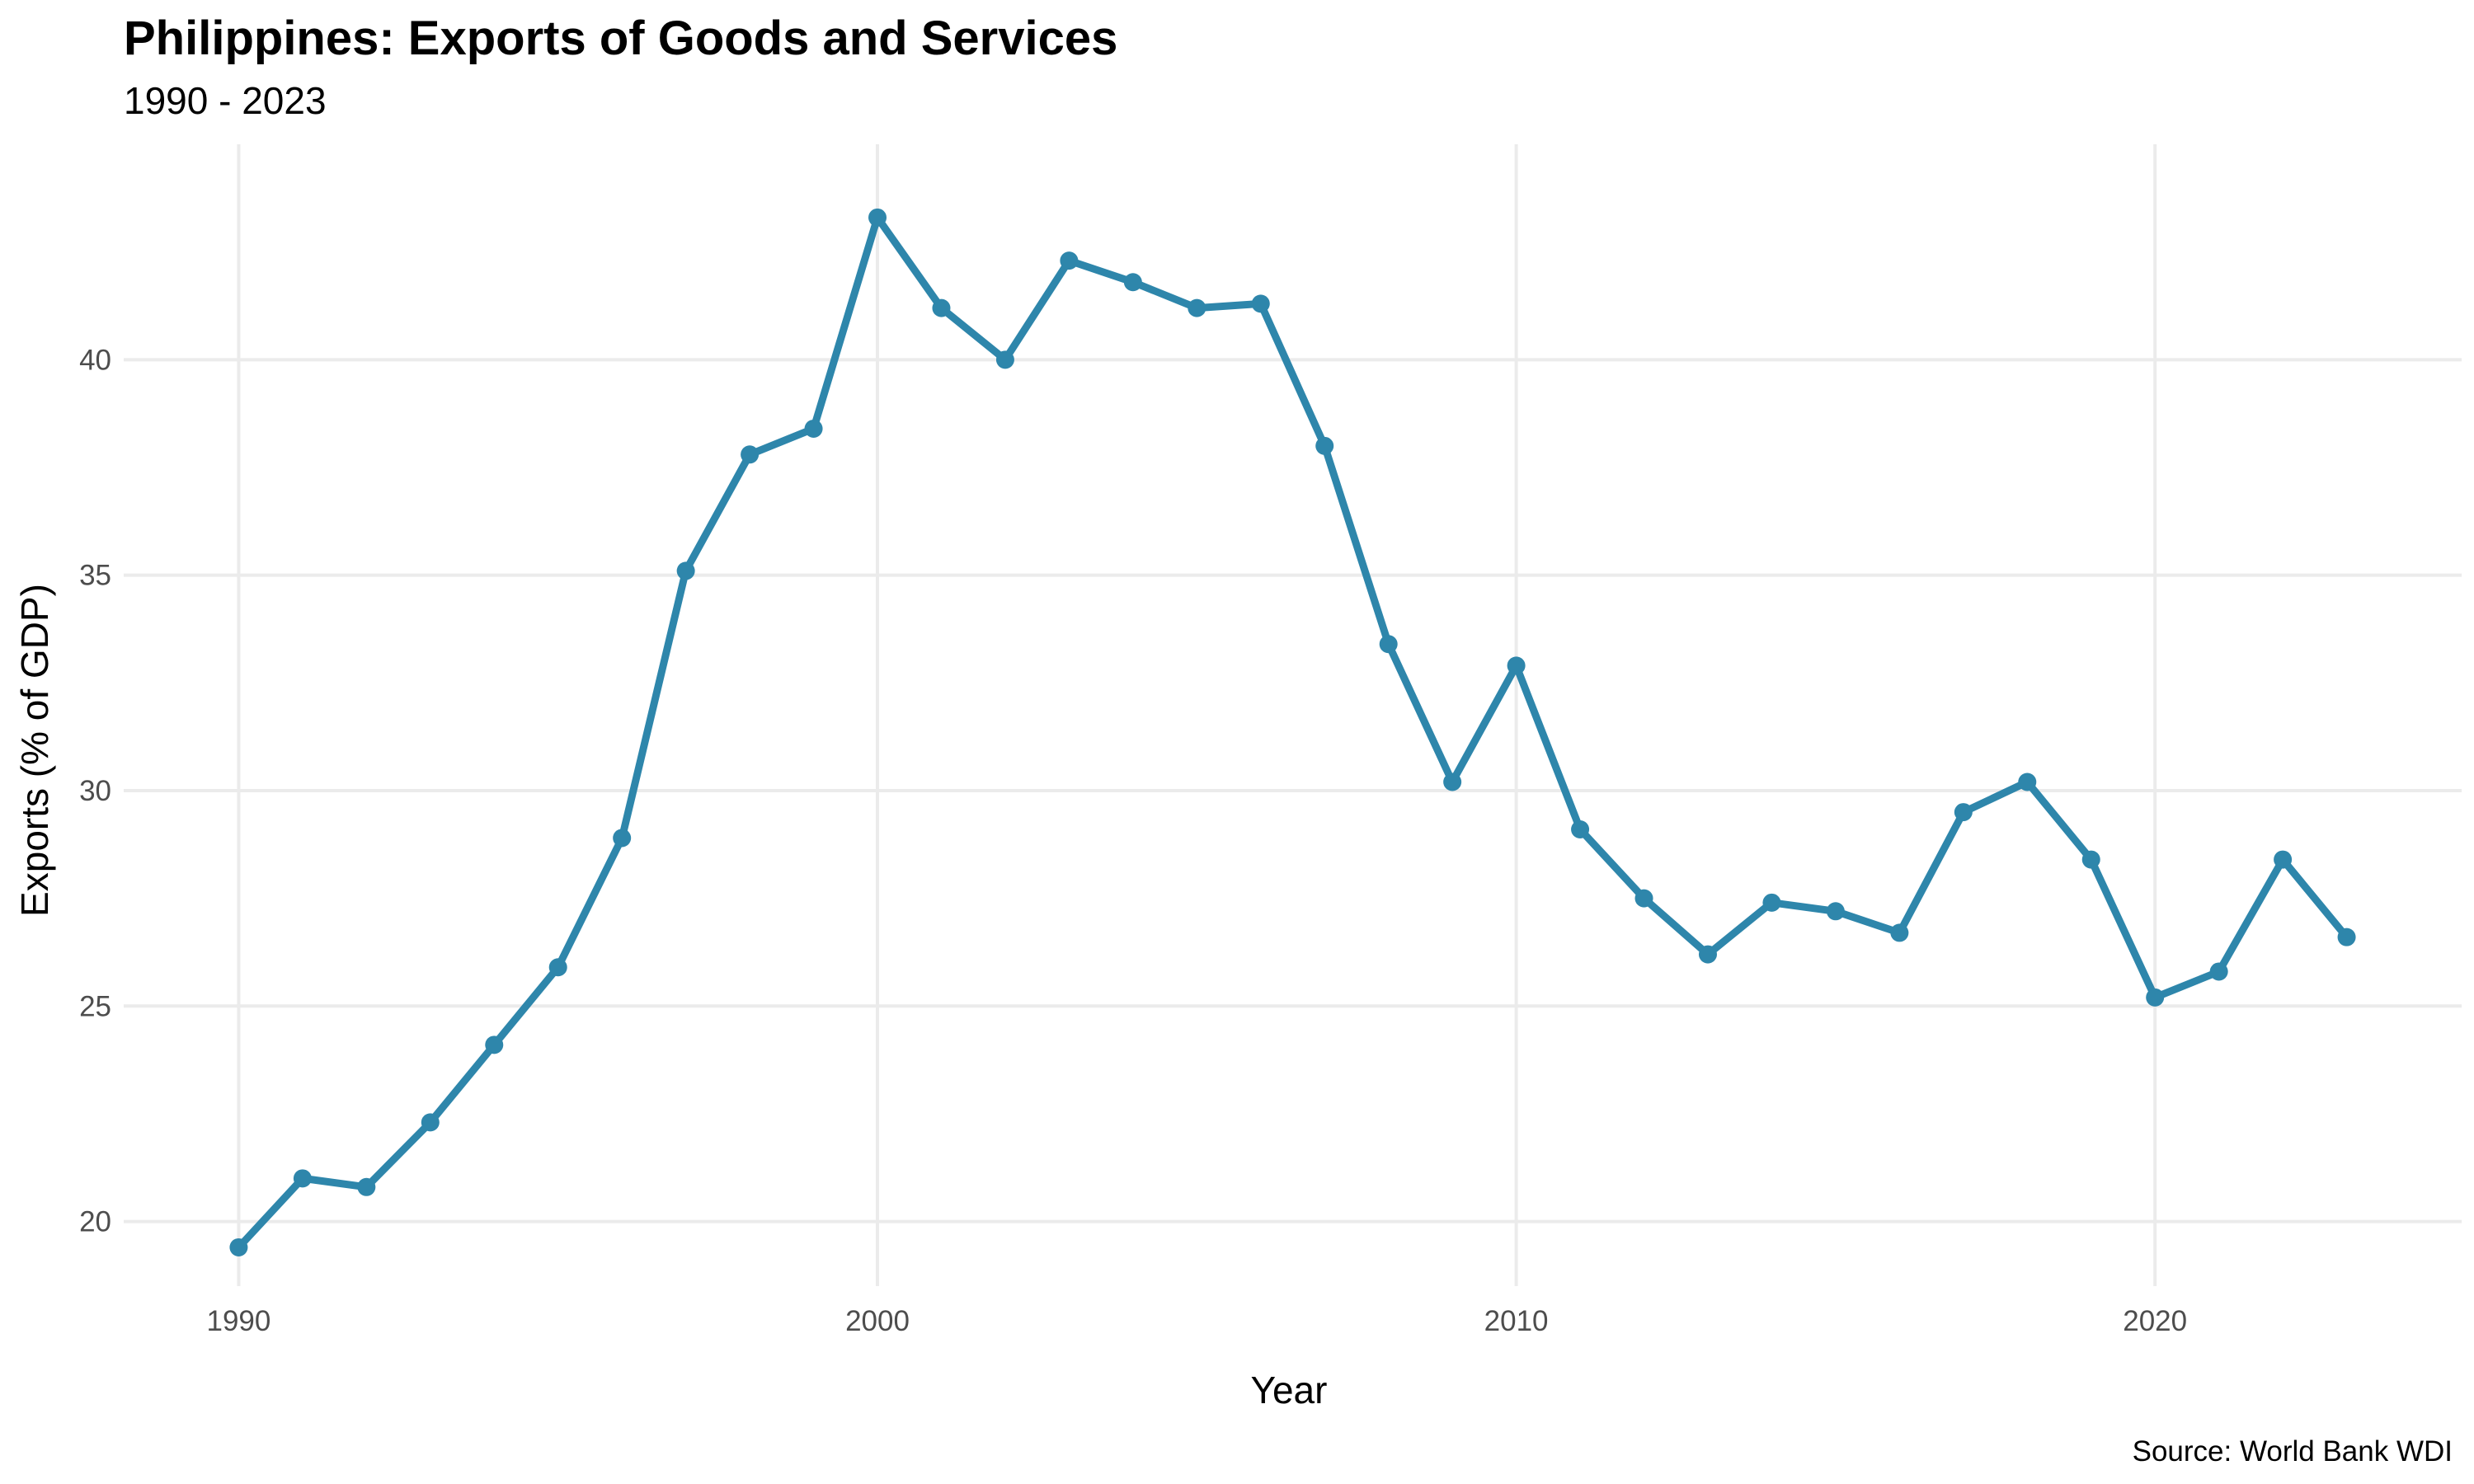 The image size is (2474, 1484). What do you see at coordinates (225, 100) in the screenshot?
I see `chart-subtitle: 1990 - 2023` at bounding box center [225, 100].